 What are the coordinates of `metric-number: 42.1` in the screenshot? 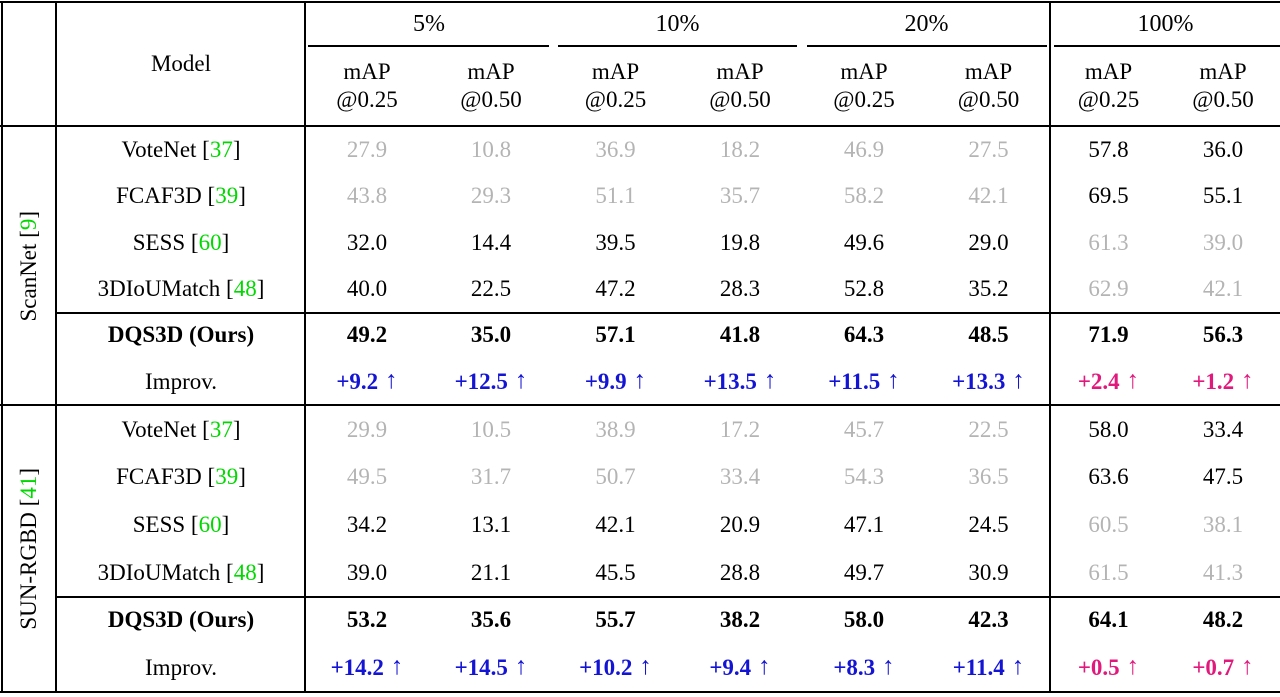 It's located at (615, 525).